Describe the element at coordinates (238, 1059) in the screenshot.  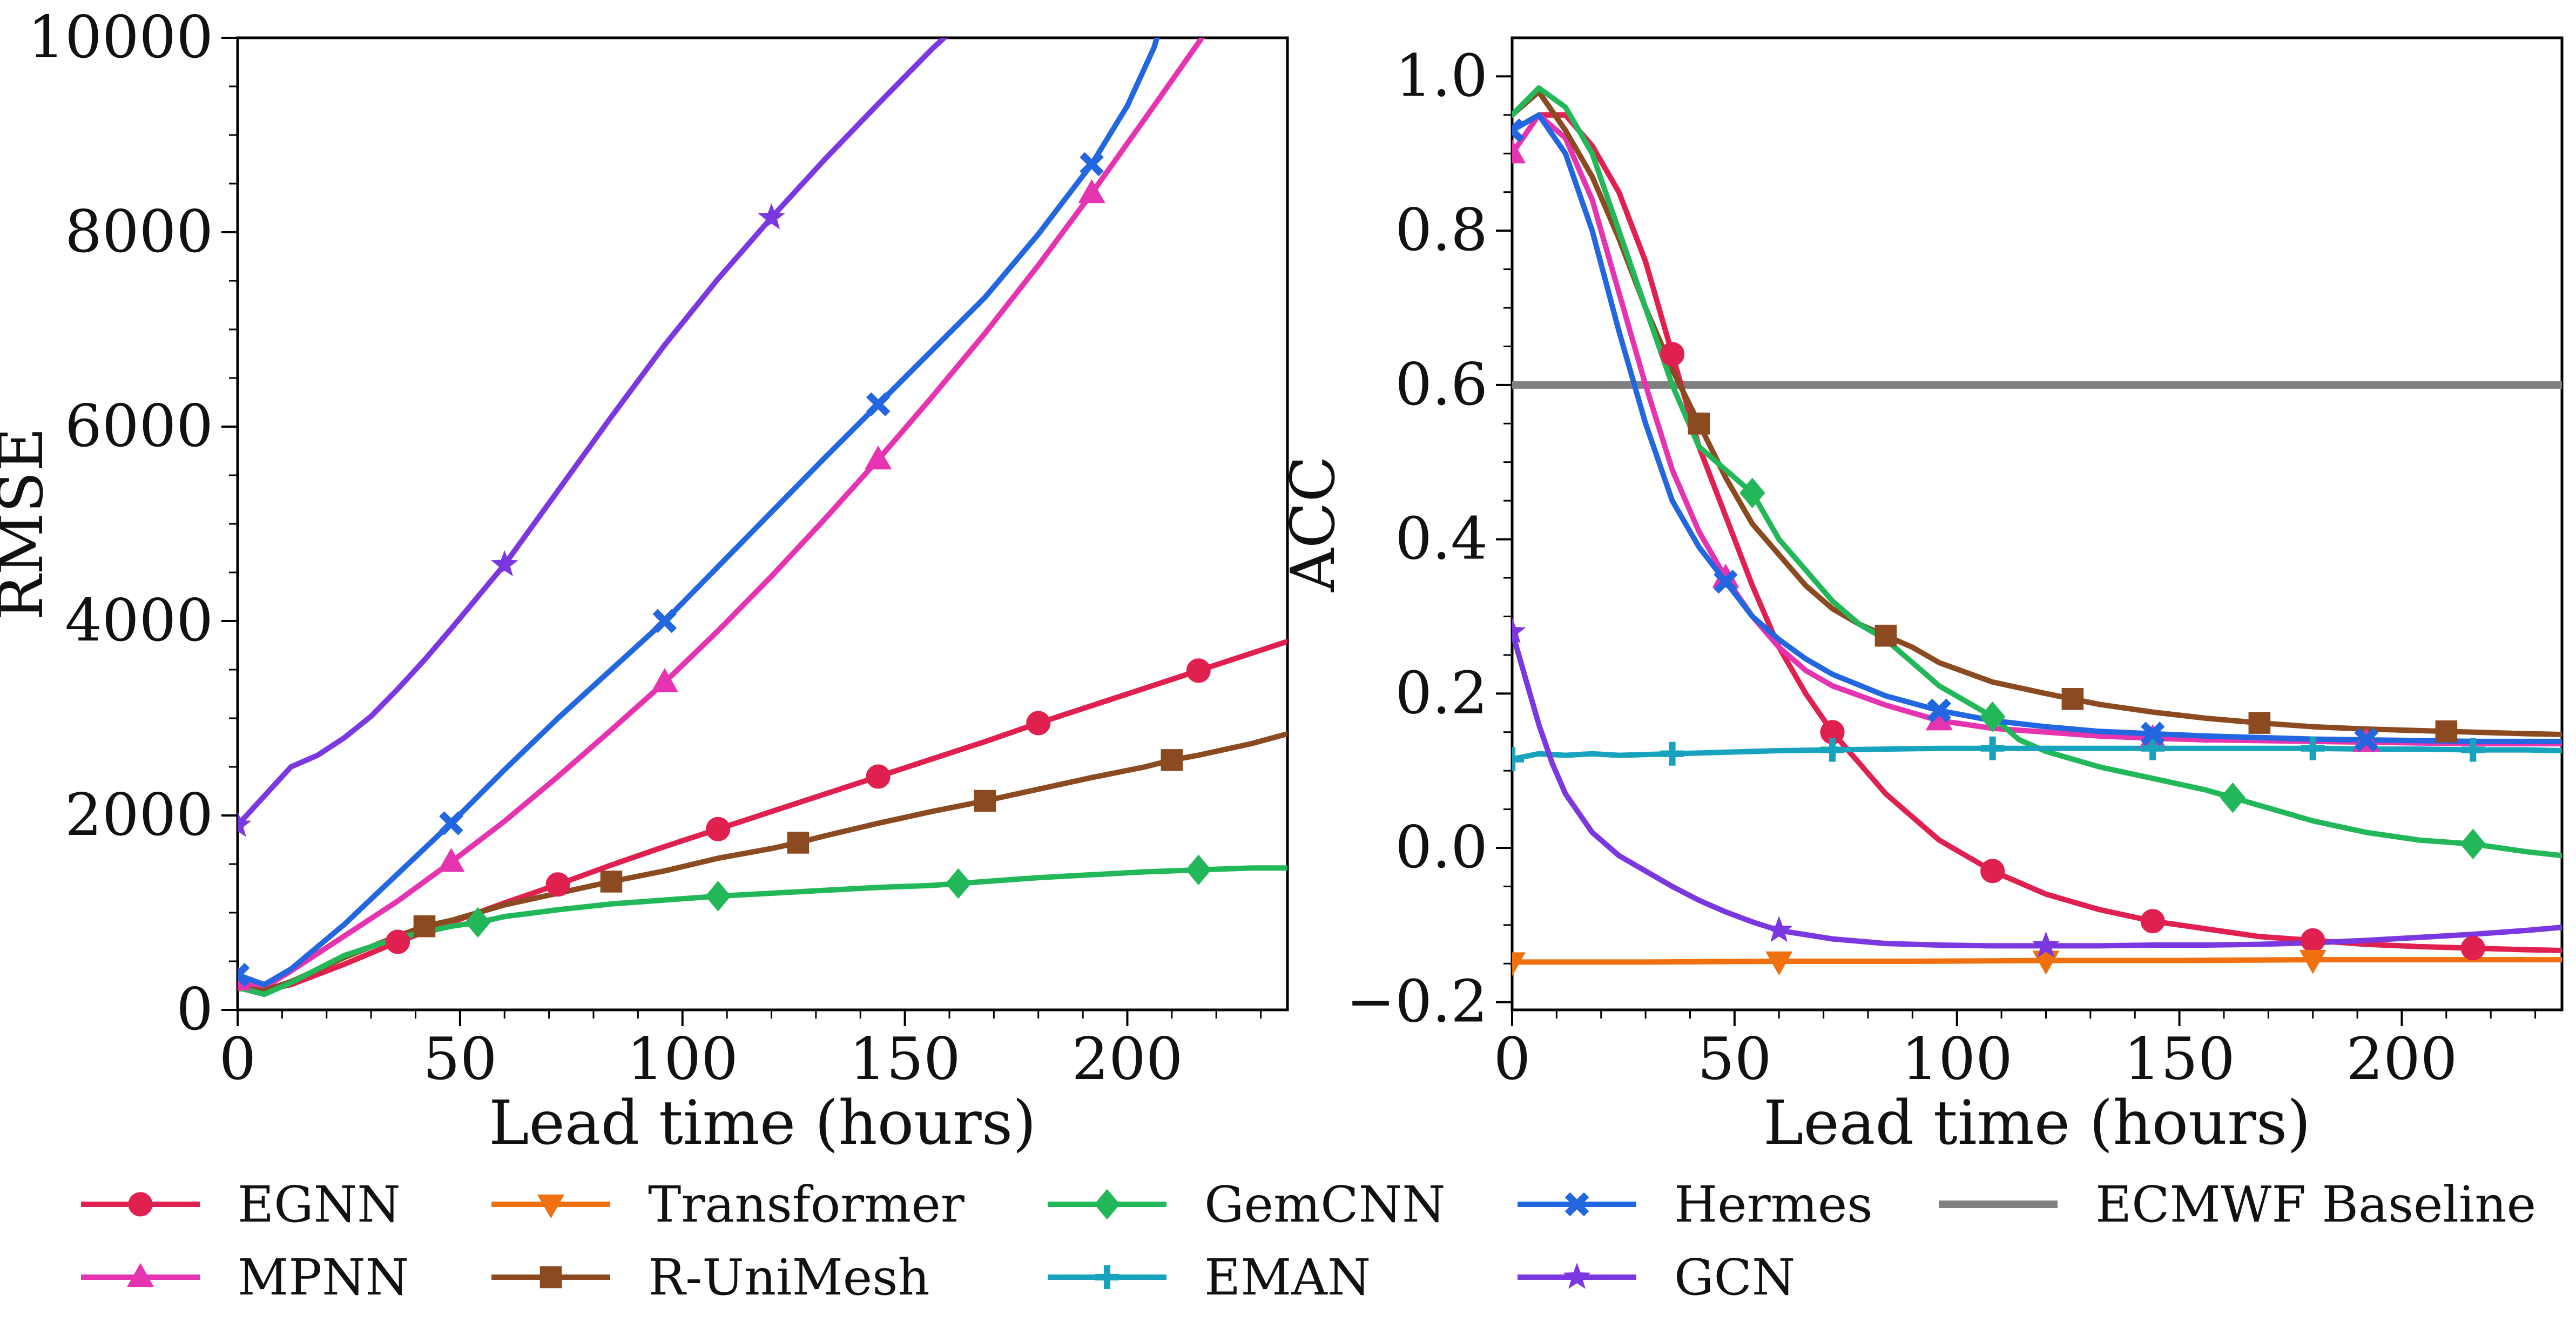
I see `rmse-x-tick-label: 0` at that location.